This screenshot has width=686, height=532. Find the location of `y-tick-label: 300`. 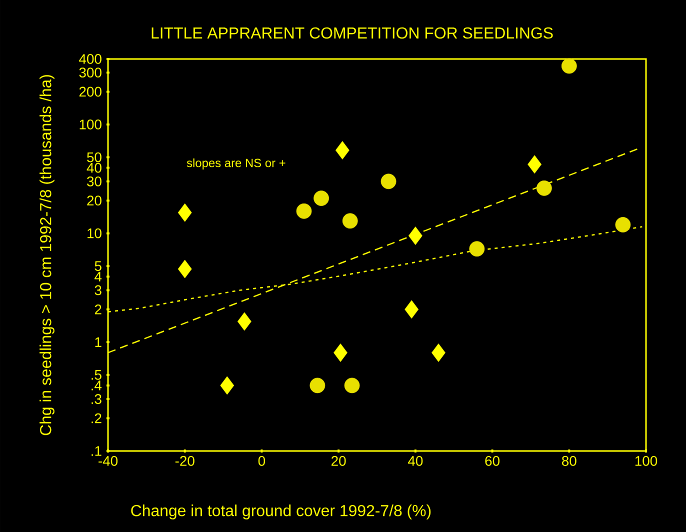

y-tick-label: 300 is located at coordinates (90, 73).